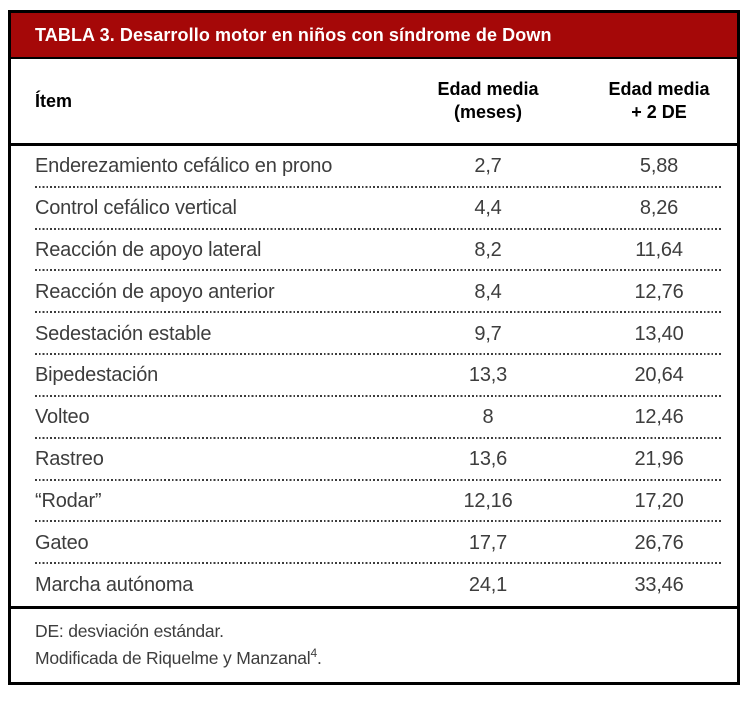 Image resolution: width=746 pixels, height=704 pixels. What do you see at coordinates (378, 376) in the screenshot?
I see `table-row: Bipedestación 13,3 20,64` at bounding box center [378, 376].